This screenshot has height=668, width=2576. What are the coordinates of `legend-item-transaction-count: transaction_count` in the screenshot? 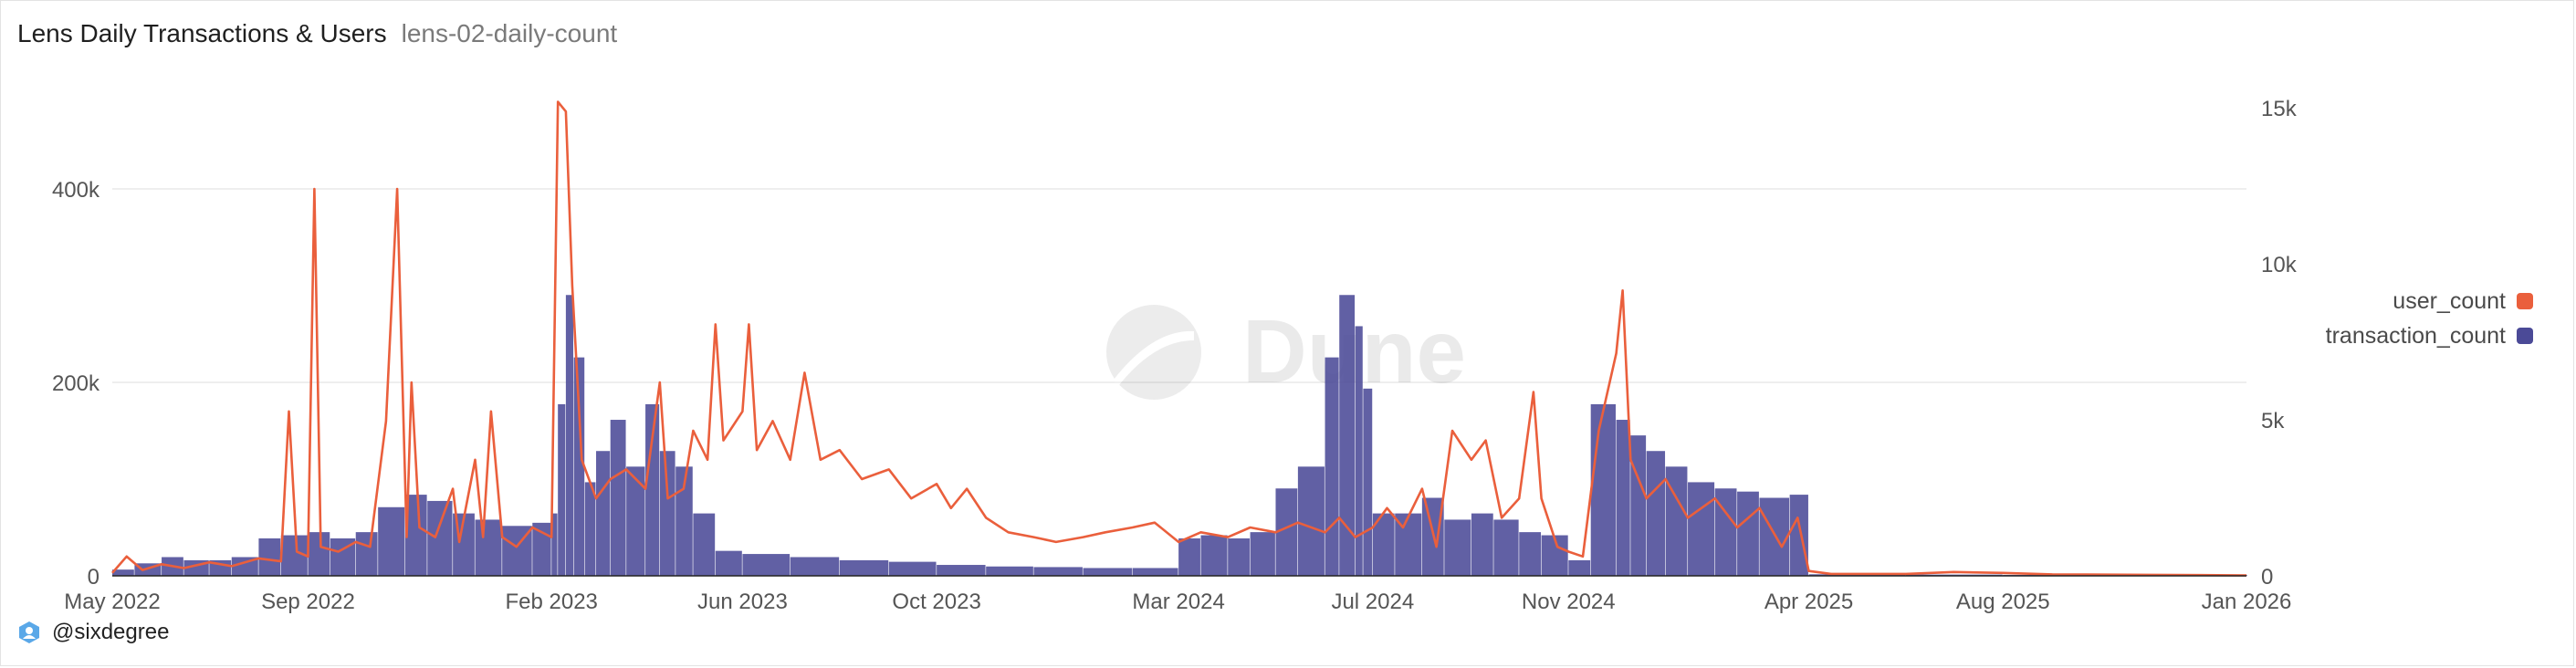 It's located at (2430, 336).